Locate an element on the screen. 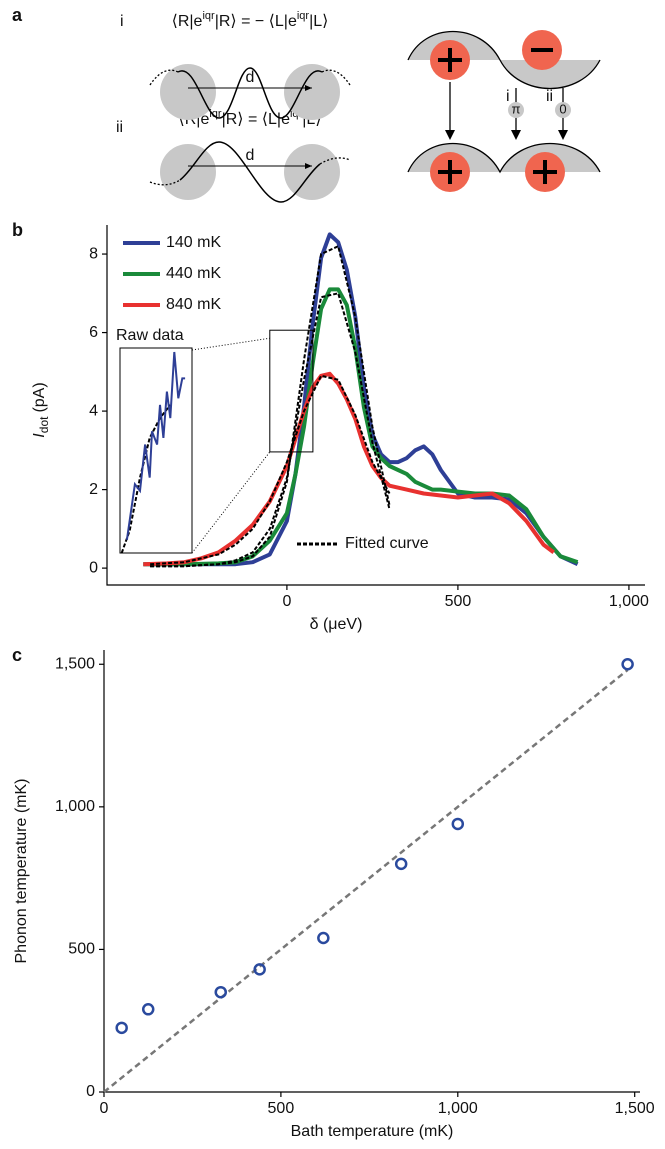  row-label: ii is located at coordinates (119, 127).